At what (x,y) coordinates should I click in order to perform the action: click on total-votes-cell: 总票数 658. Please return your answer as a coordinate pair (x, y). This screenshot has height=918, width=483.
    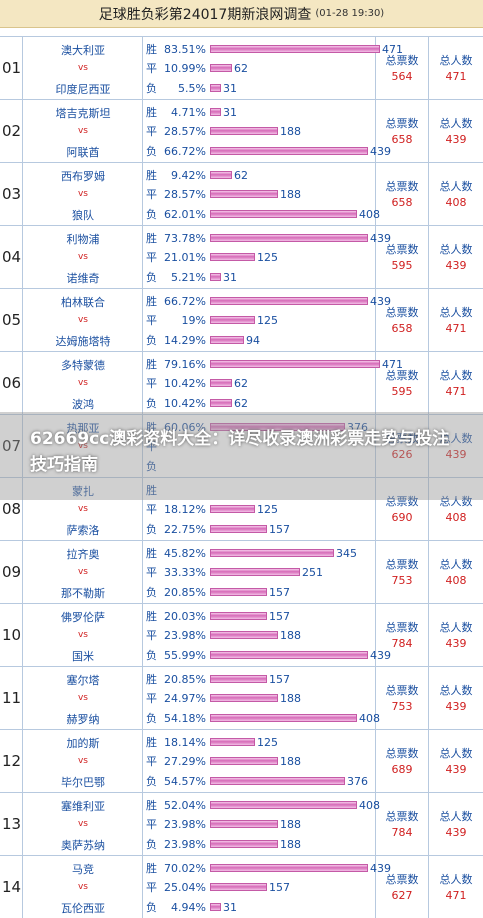
    Looking at the image, I should click on (402, 320).